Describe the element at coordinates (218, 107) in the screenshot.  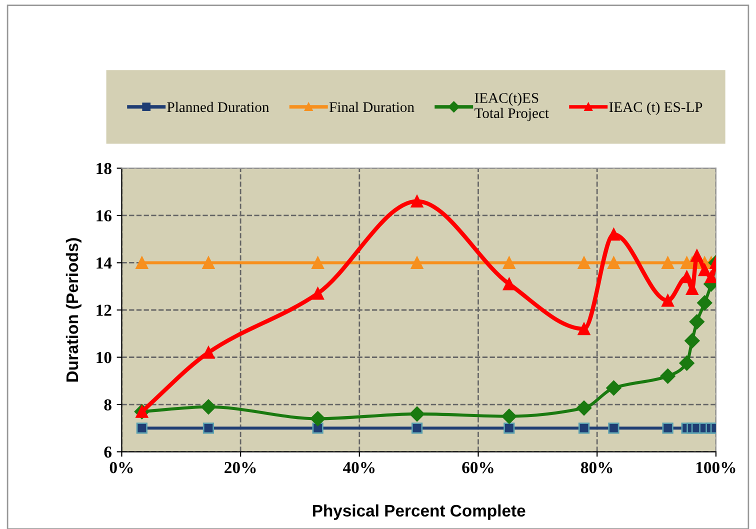
I see `legend-label: Planned Duration` at that location.